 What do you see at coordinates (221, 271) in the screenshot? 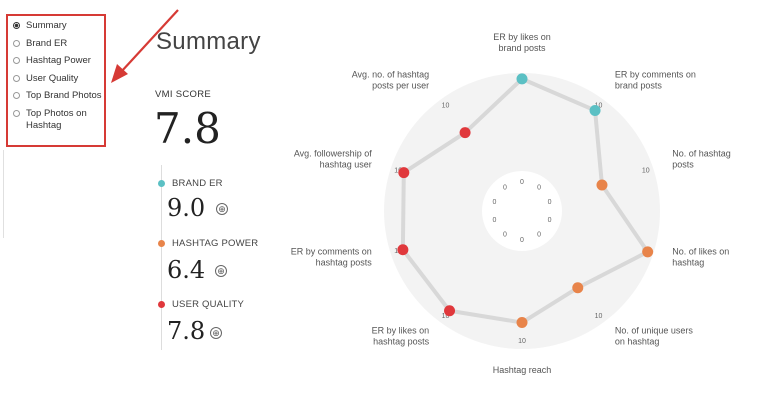
I see `hashtag-power-expand-icon: ⊕` at bounding box center [221, 271].